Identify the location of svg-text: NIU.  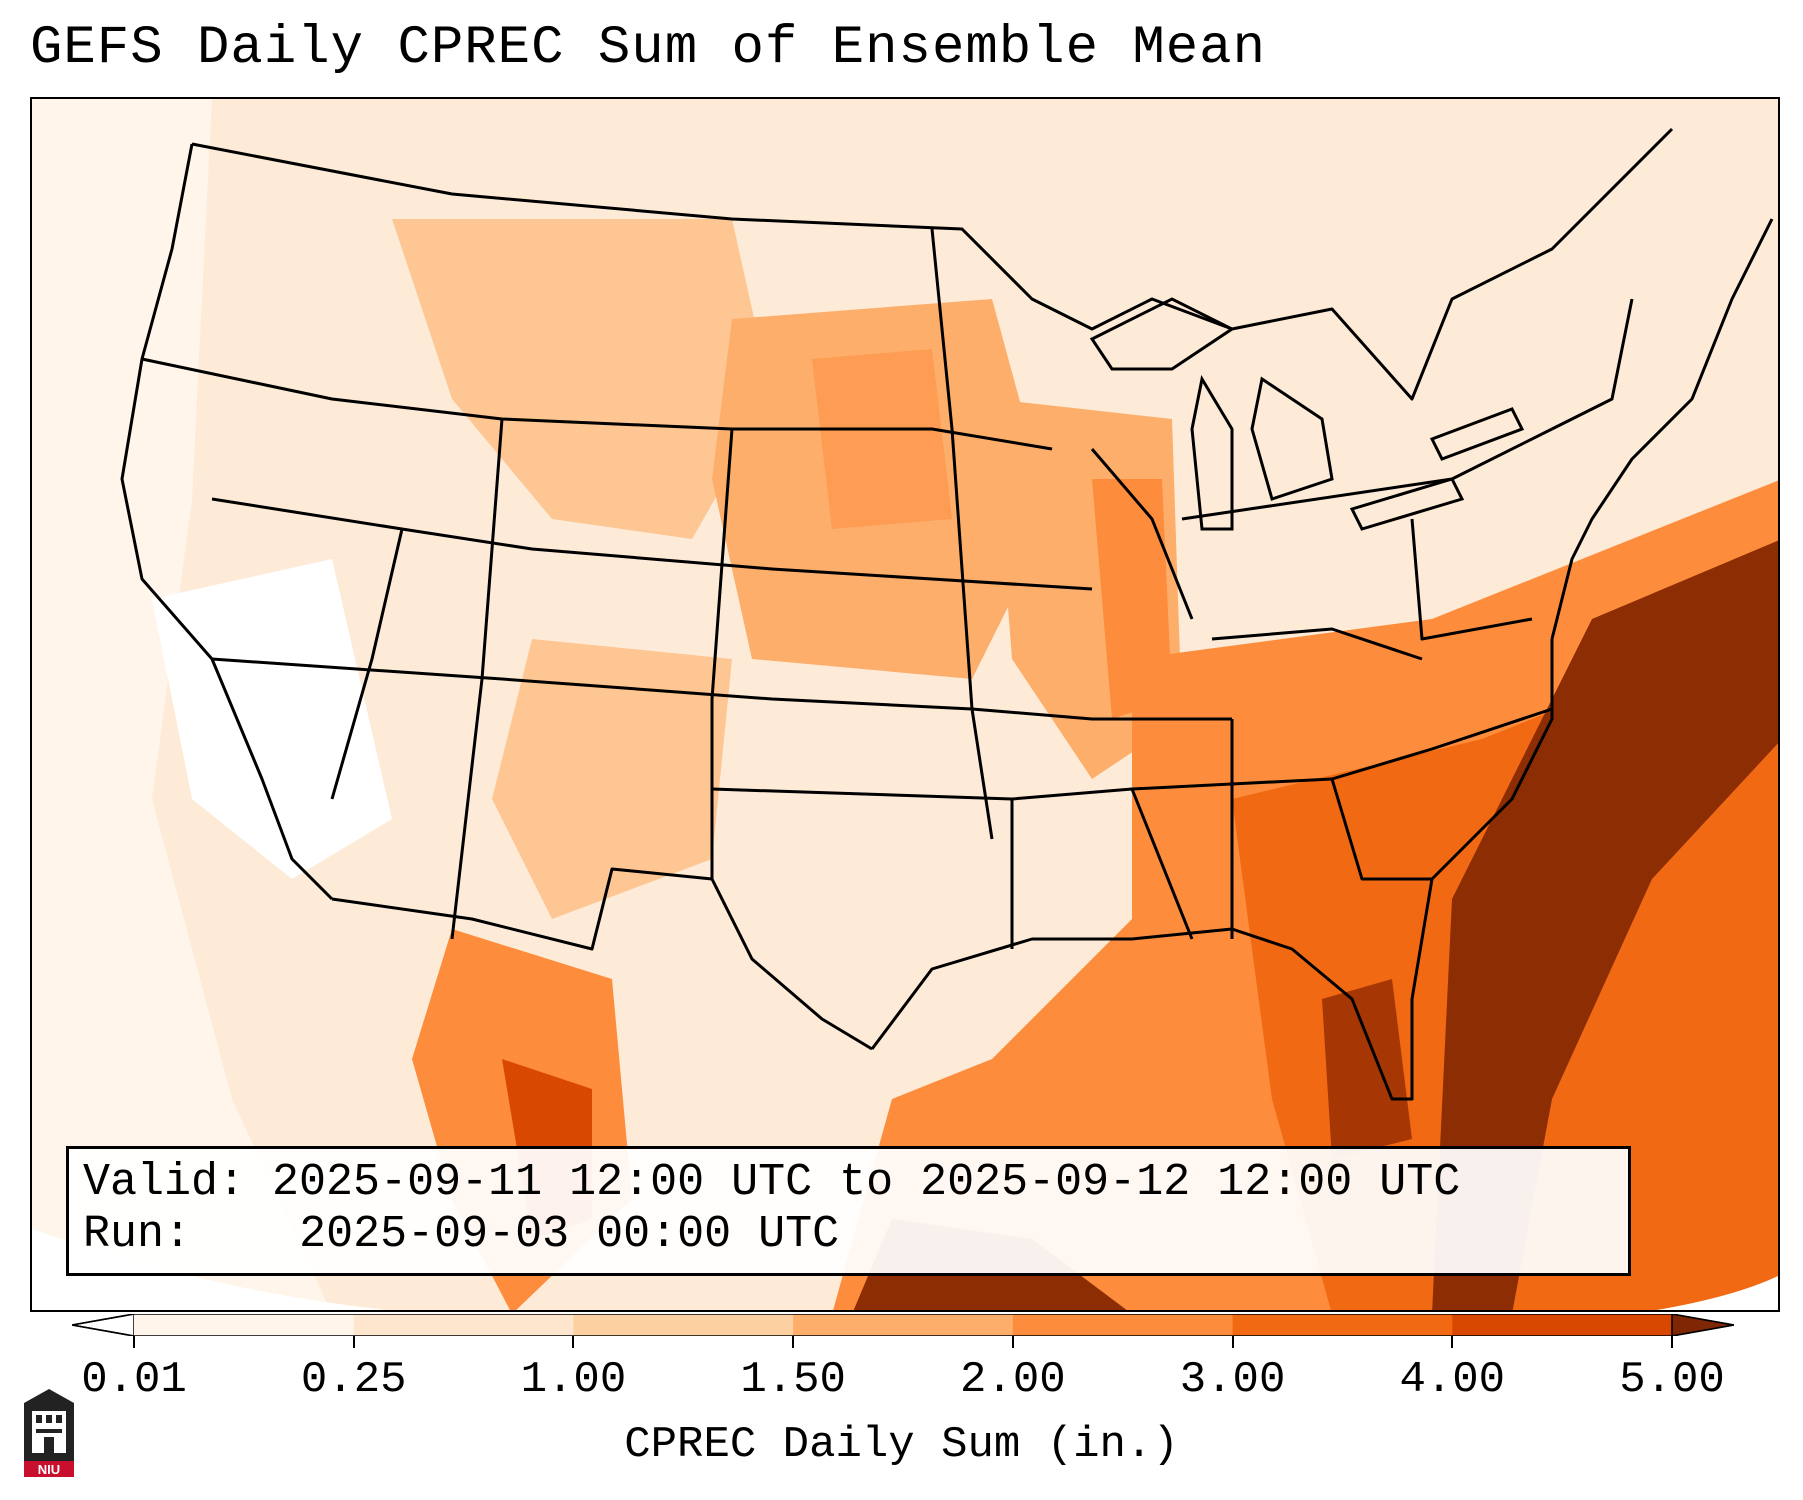
(49, 1469).